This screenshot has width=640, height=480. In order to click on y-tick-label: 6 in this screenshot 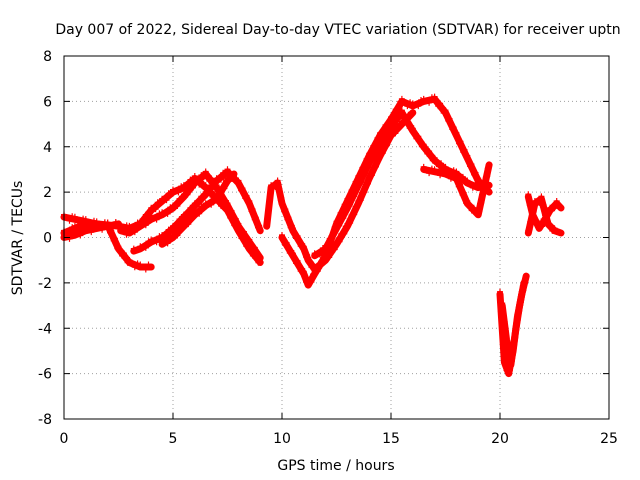, I will do `click(47, 102)`.